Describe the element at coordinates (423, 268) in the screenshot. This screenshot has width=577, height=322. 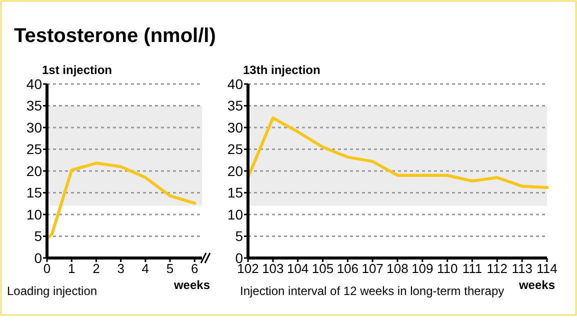
I see `x-tick-label: 109` at that location.